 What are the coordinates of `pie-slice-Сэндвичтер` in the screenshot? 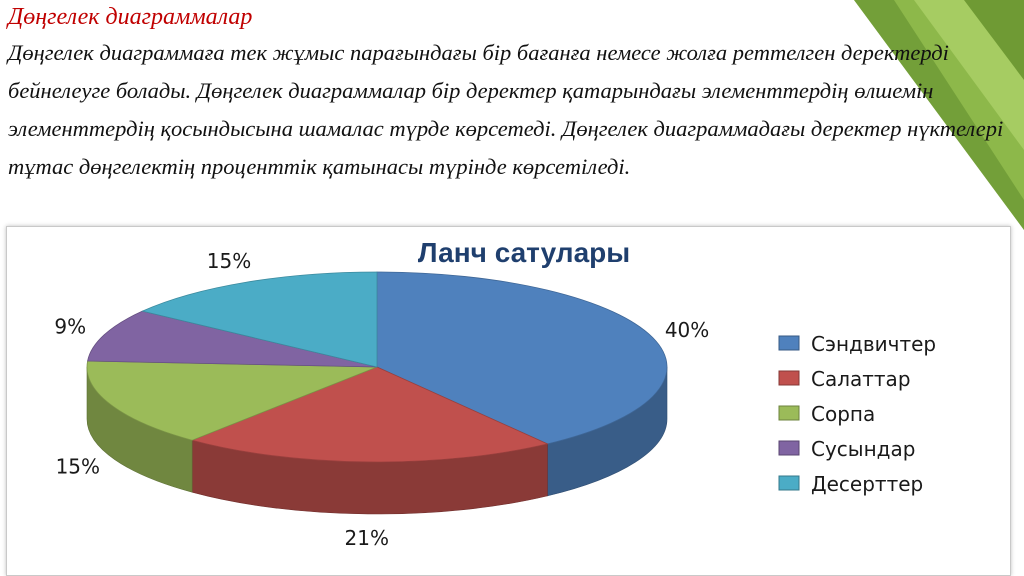 It's located at (522, 358).